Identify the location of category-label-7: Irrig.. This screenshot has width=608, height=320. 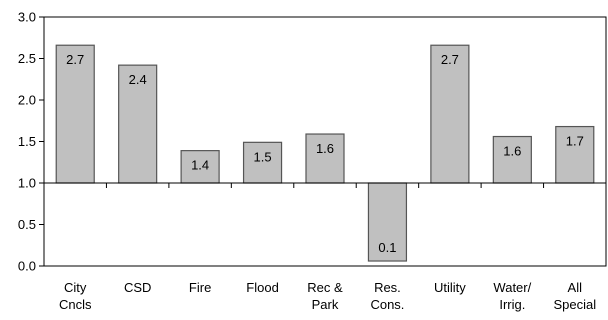
(512, 304).